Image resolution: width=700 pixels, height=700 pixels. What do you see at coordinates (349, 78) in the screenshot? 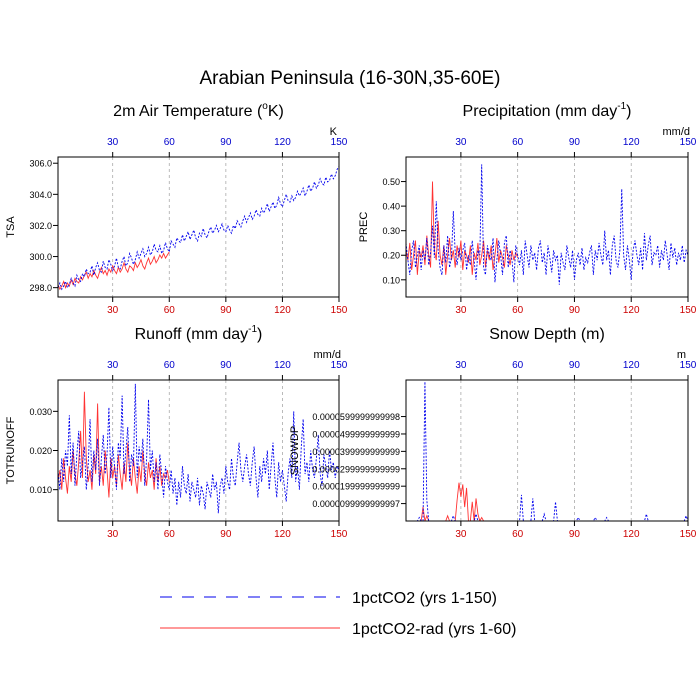
I see `figure-title: Arabian Peninsula (16-30N,35-60E)` at bounding box center [349, 78].